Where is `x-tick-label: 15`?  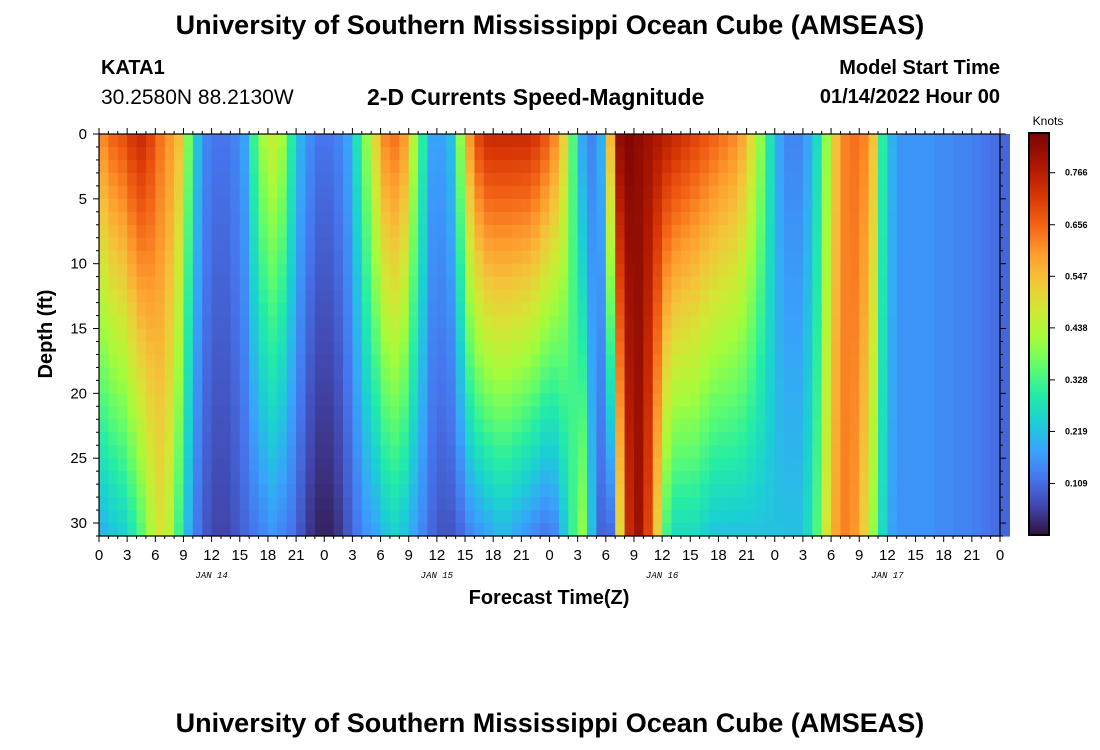 x-tick-label: 15 is located at coordinates (690, 555).